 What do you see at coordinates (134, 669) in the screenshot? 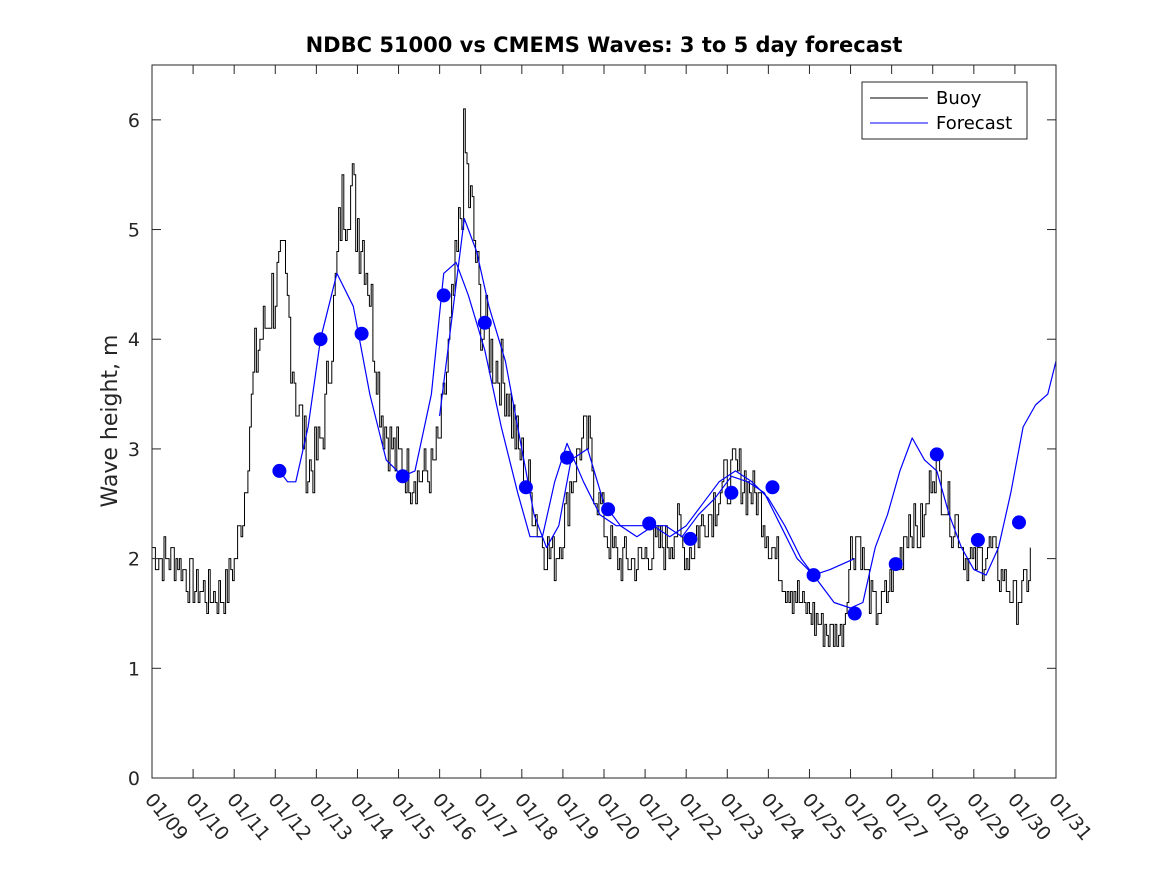
I see `y-tick-label: 1` at bounding box center [134, 669].